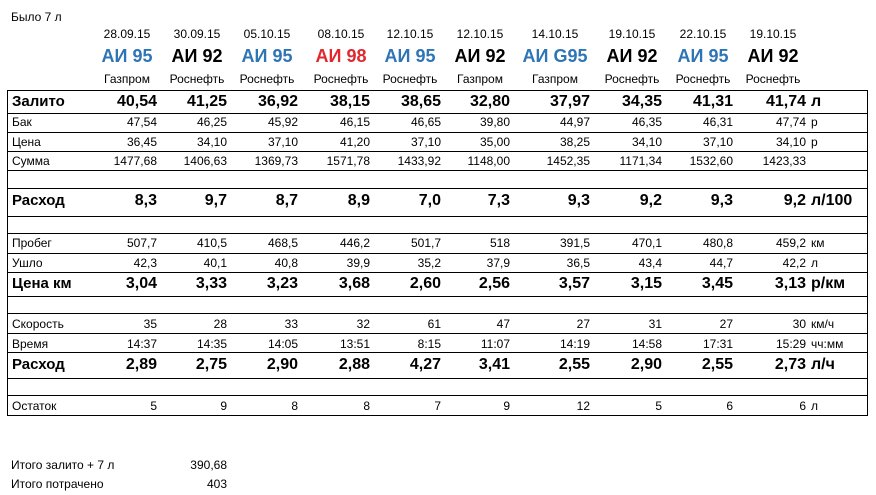 The image size is (876, 495). What do you see at coordinates (711, 161) in the screenshot?
I see `table-cell: 1532,60` at bounding box center [711, 161].